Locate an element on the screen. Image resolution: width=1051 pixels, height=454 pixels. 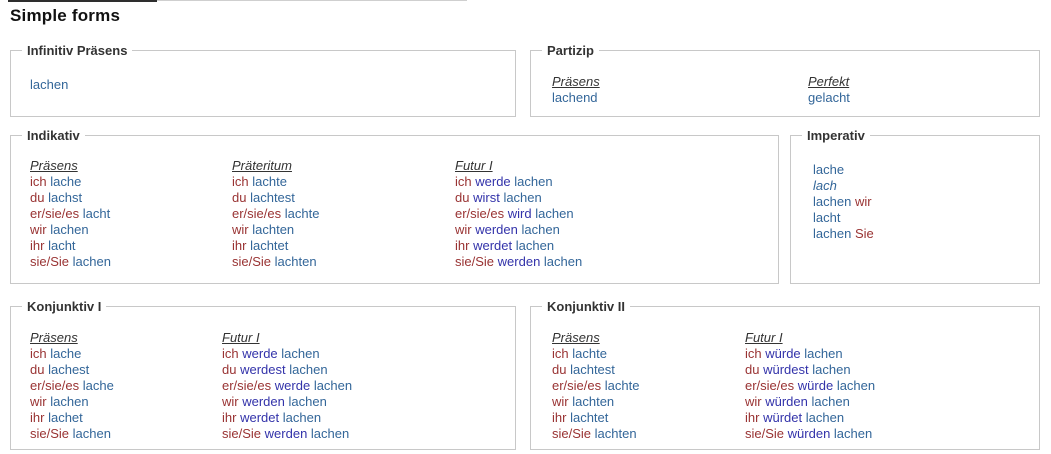
conjugation-row: lache is located at coordinates (843, 170).